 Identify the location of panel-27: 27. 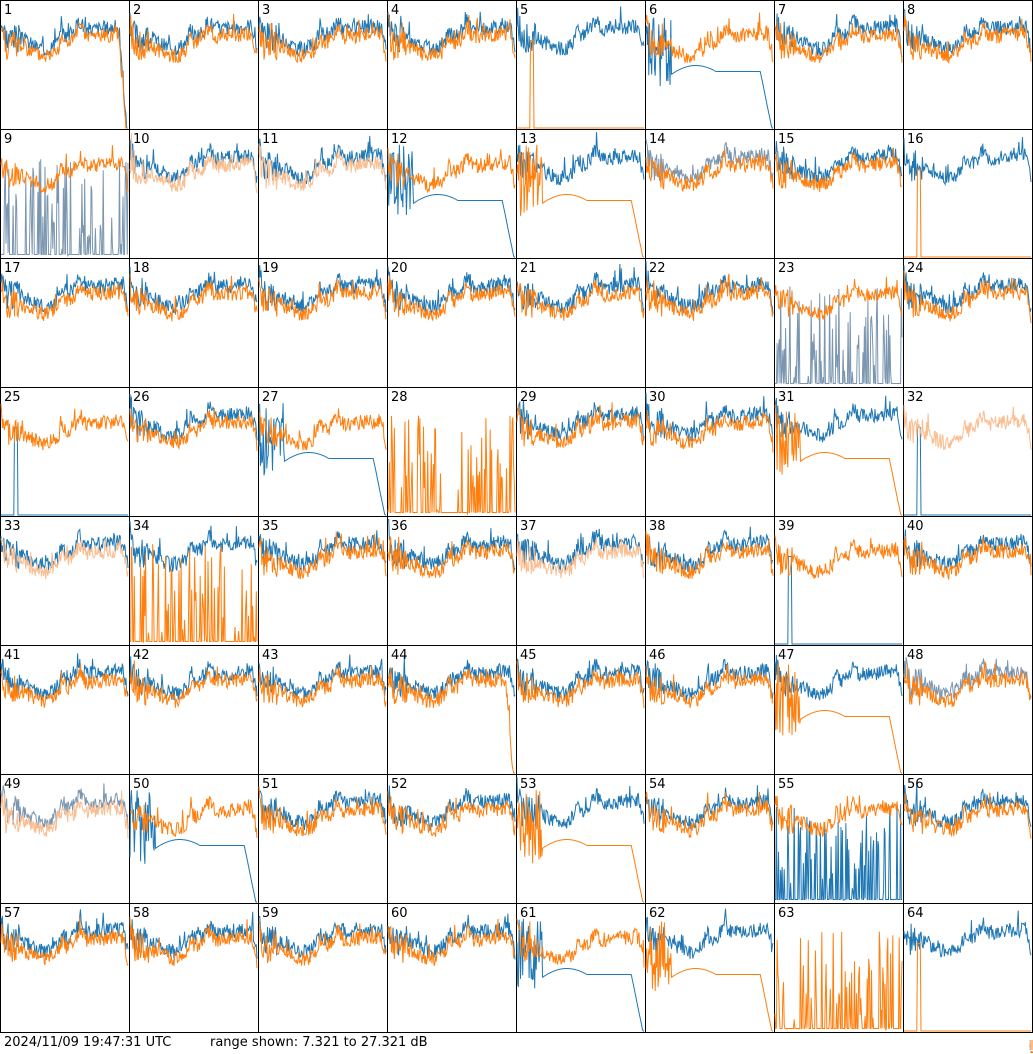
(323, 452).